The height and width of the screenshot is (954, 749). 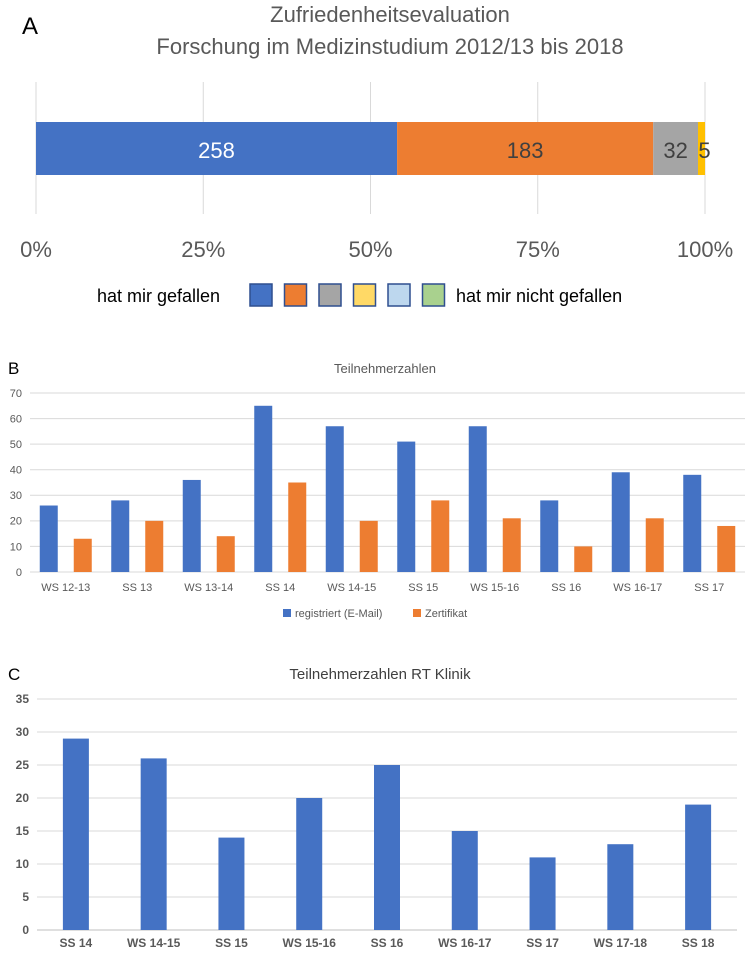 I want to click on x-tick-label: 0%, so click(x=36, y=249).